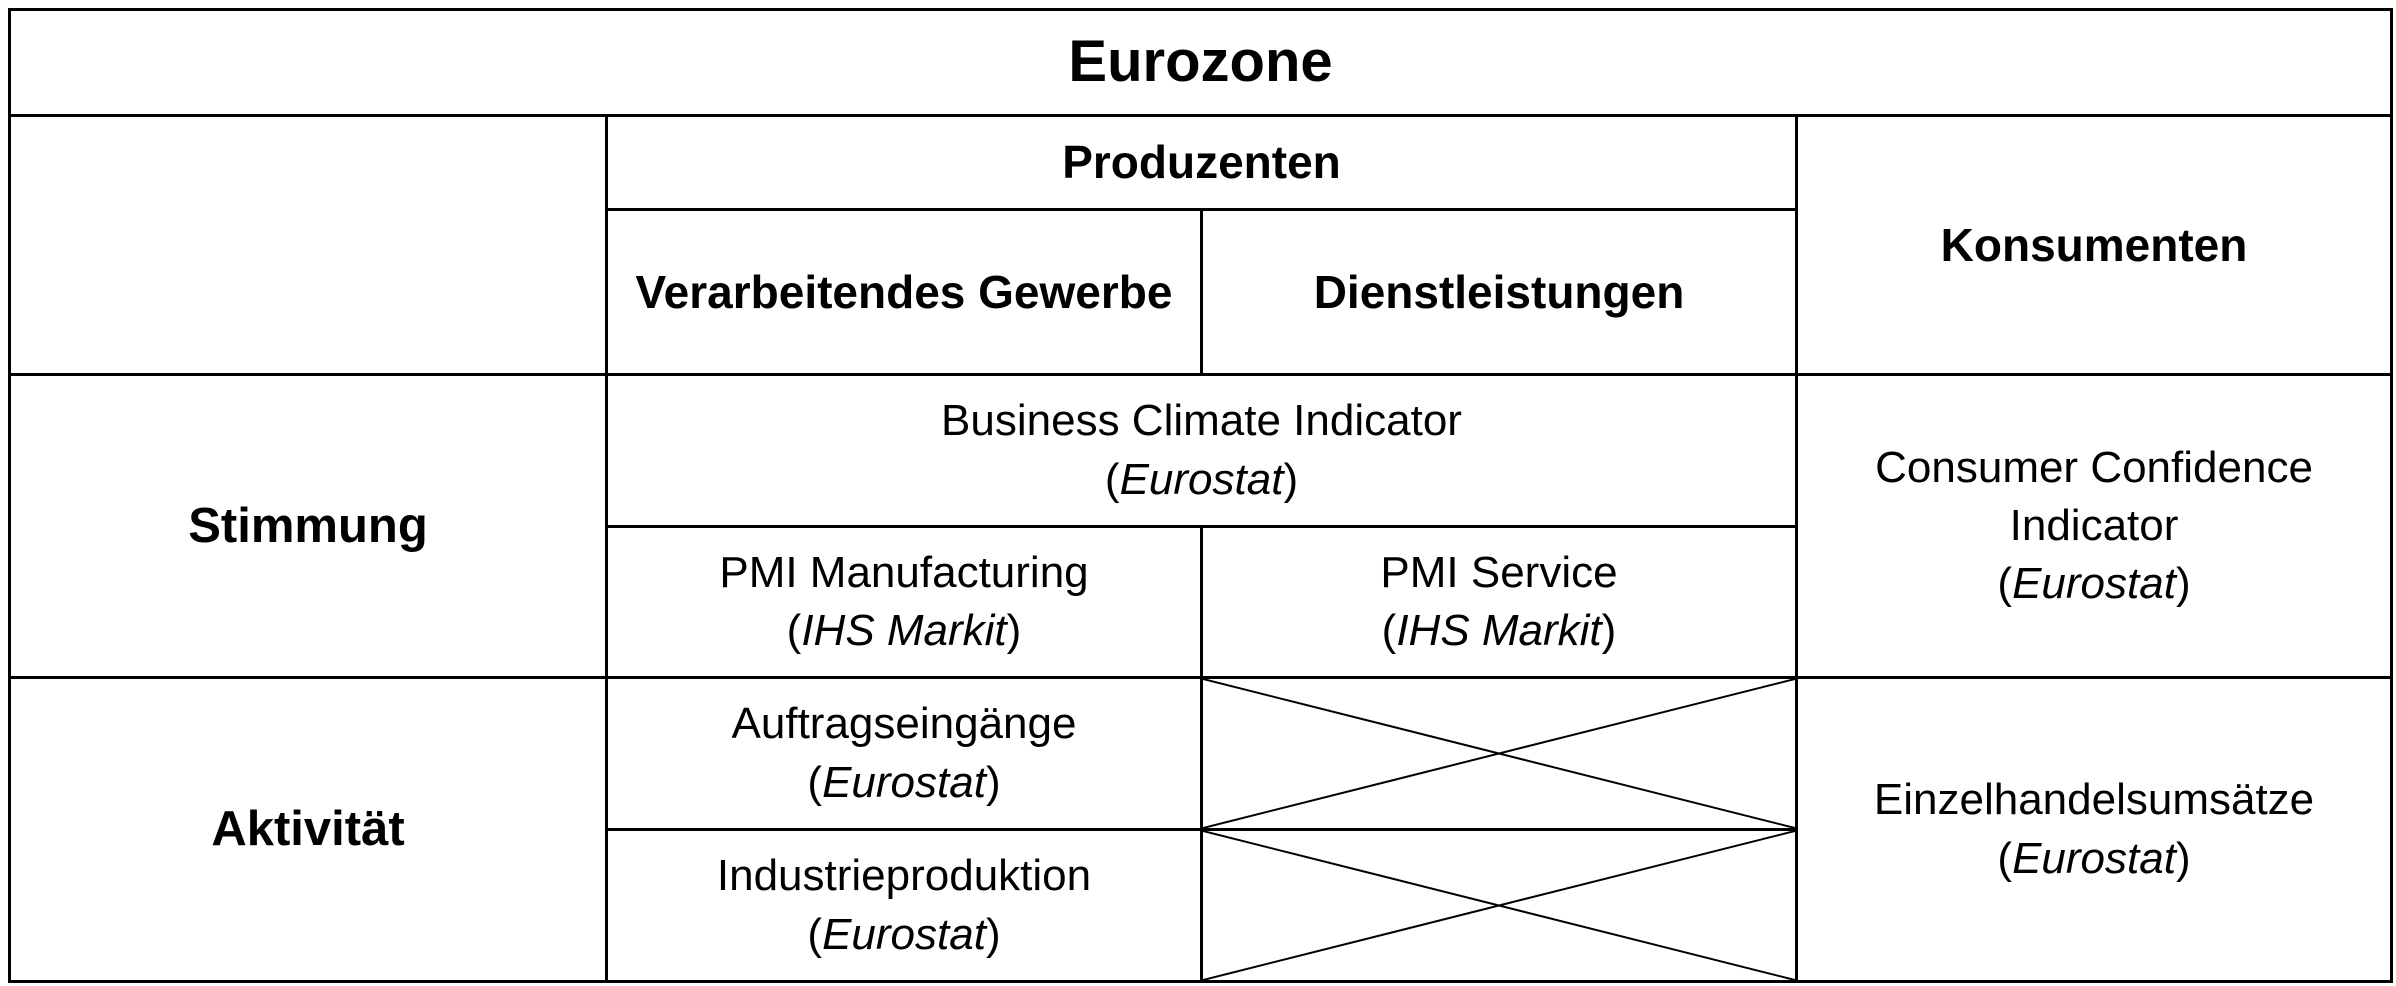 The width and height of the screenshot is (2396, 986). I want to click on cell-retail-sales: Einzelhandelsumsätze (Eurostat), so click(2094, 829).